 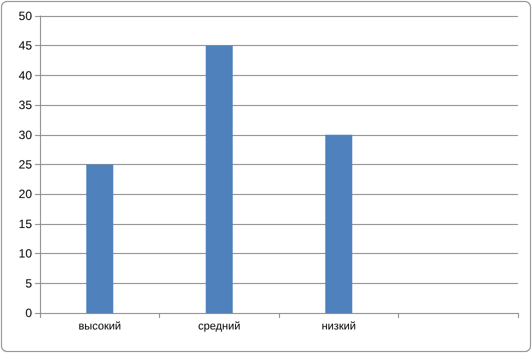 I want to click on y-tick-label: 35, so click(x=25, y=105).